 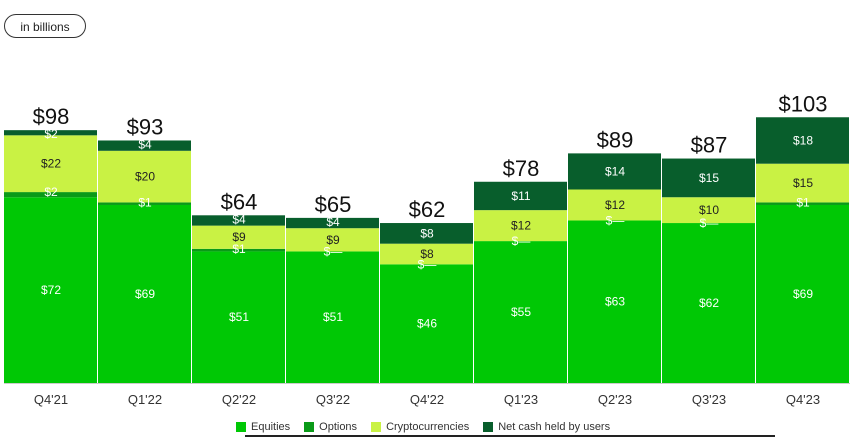 What do you see at coordinates (427, 209) in the screenshot?
I see `total-label: $62` at bounding box center [427, 209].